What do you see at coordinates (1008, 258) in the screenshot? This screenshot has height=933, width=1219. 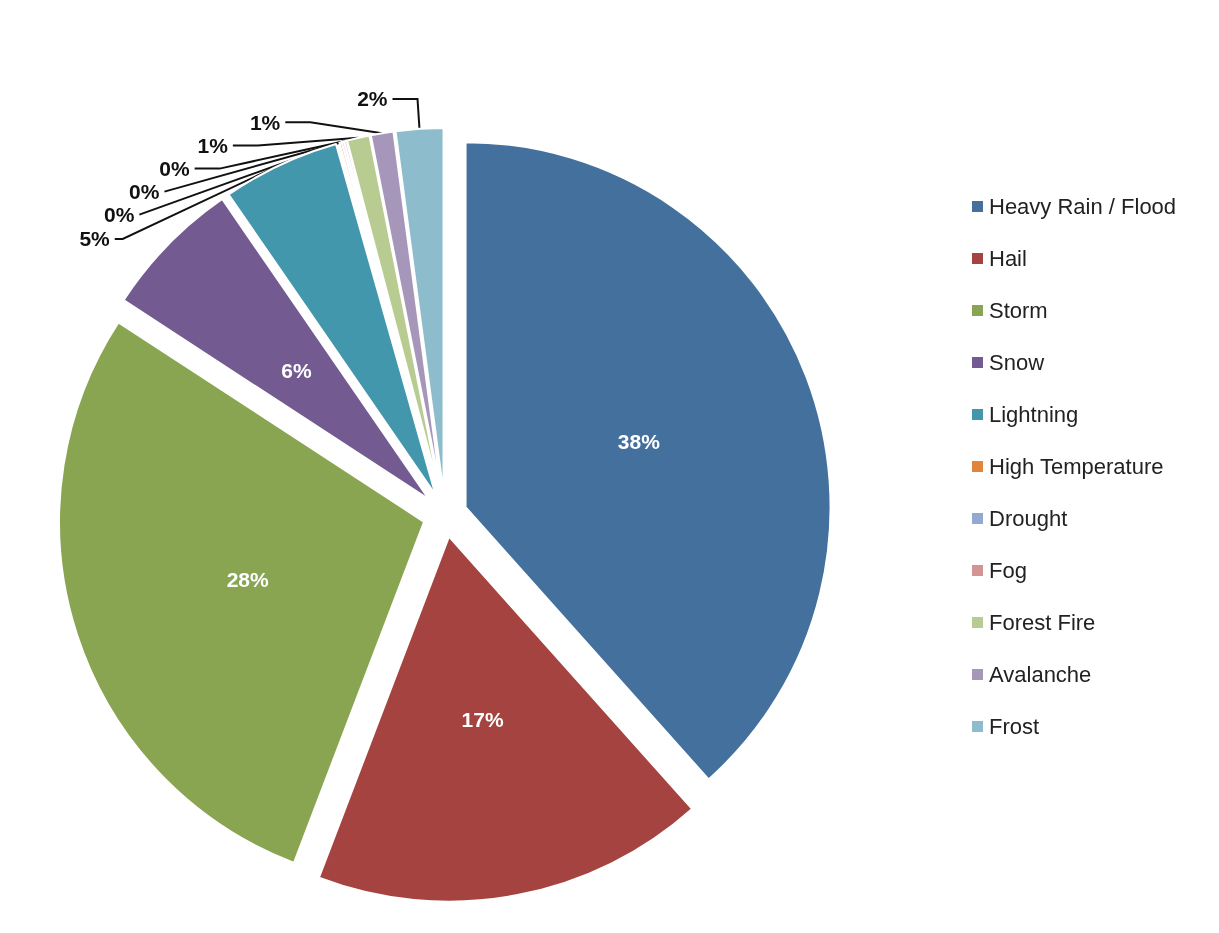 I see `legend-label: Hail` at bounding box center [1008, 258].